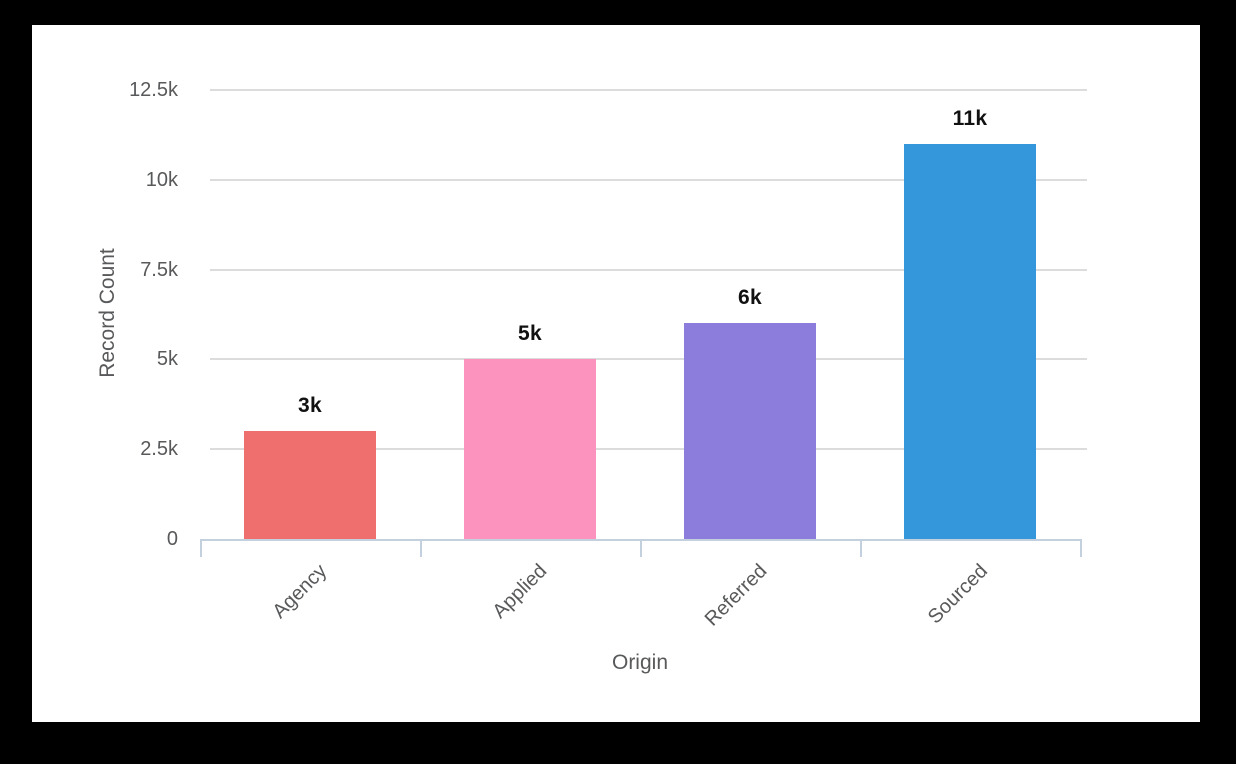 The height and width of the screenshot is (764, 1236). Describe the element at coordinates (167, 359) in the screenshot. I see `y-tick-label-5k: 5k` at that location.